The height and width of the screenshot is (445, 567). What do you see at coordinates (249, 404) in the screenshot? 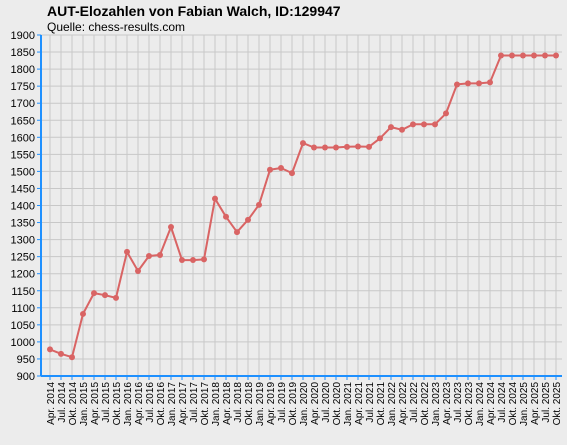
I see `x-tick-label: Okt. 2018` at bounding box center [249, 404].